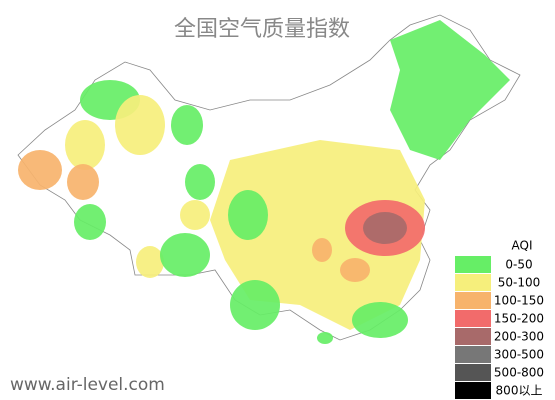 The image size is (555, 400). What do you see at coordinates (519, 319) in the screenshot?
I see `legend-label: 150-200` at bounding box center [519, 319].